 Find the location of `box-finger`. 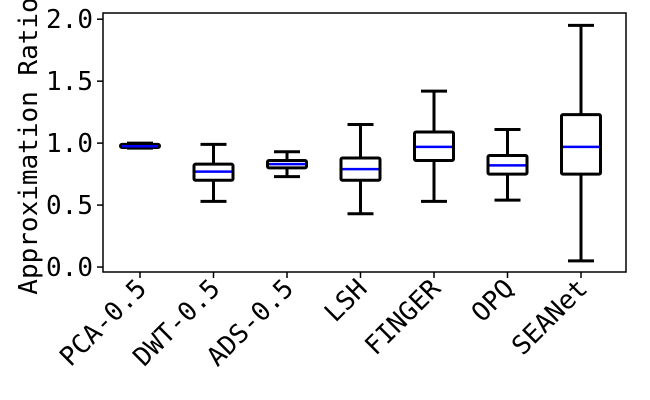

box-finger is located at coordinates (434, 146).